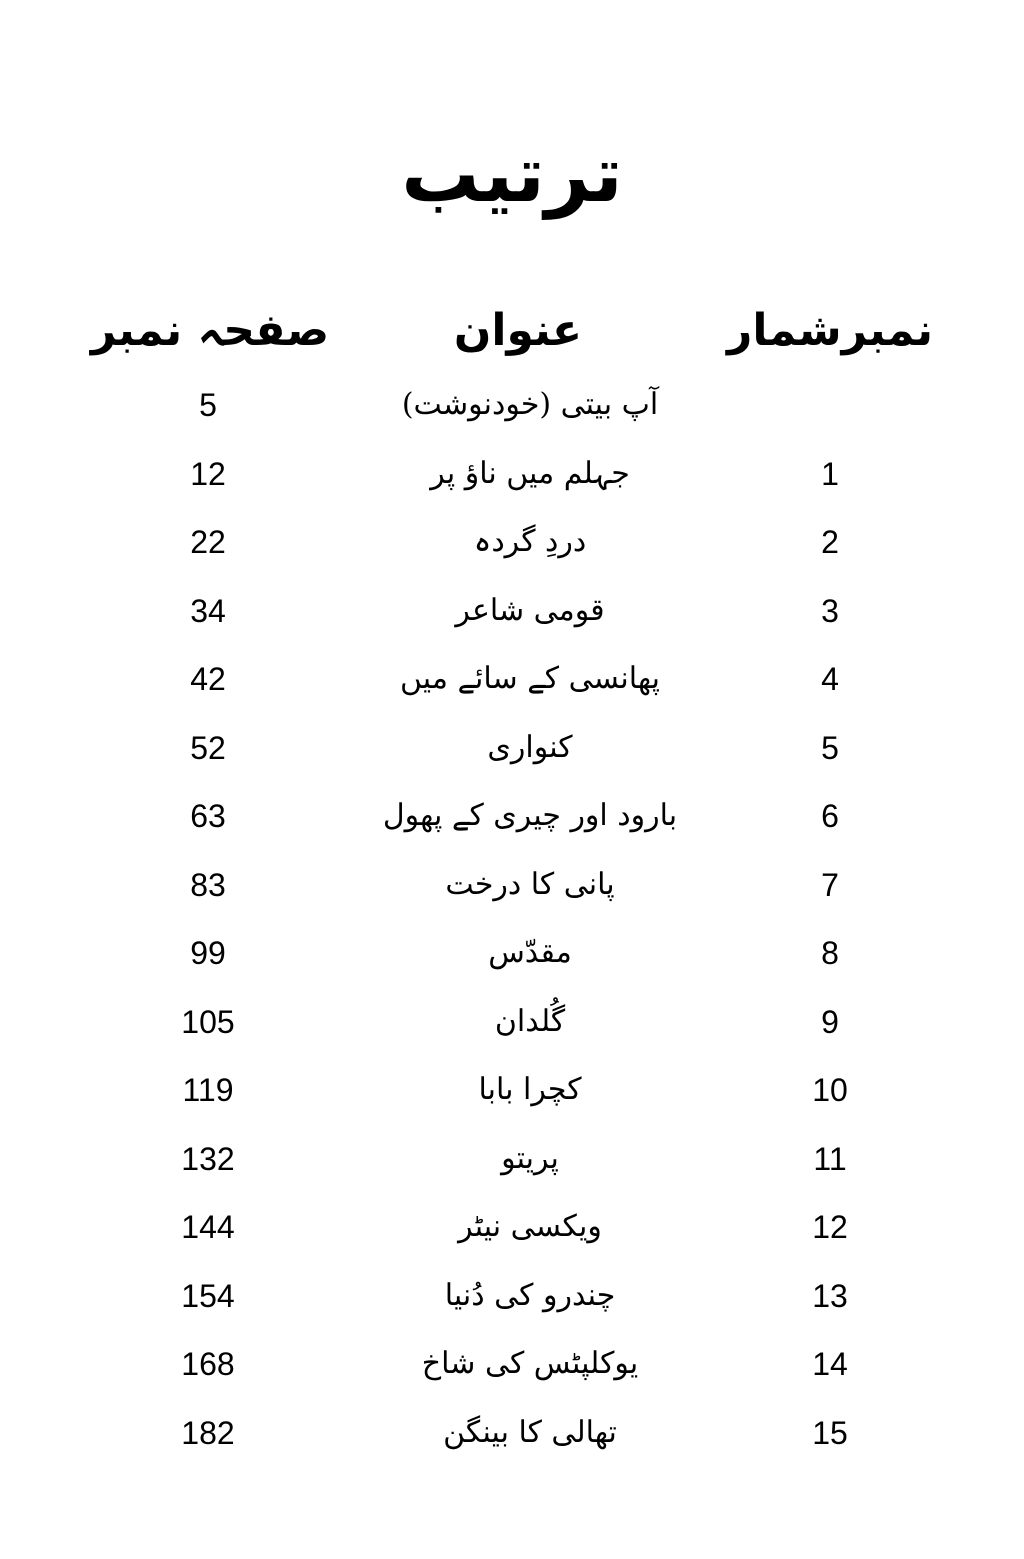 The height and width of the screenshot is (1559, 1024). Describe the element at coordinates (830, 884) in the screenshot. I see `serial-number: 7` at that location.